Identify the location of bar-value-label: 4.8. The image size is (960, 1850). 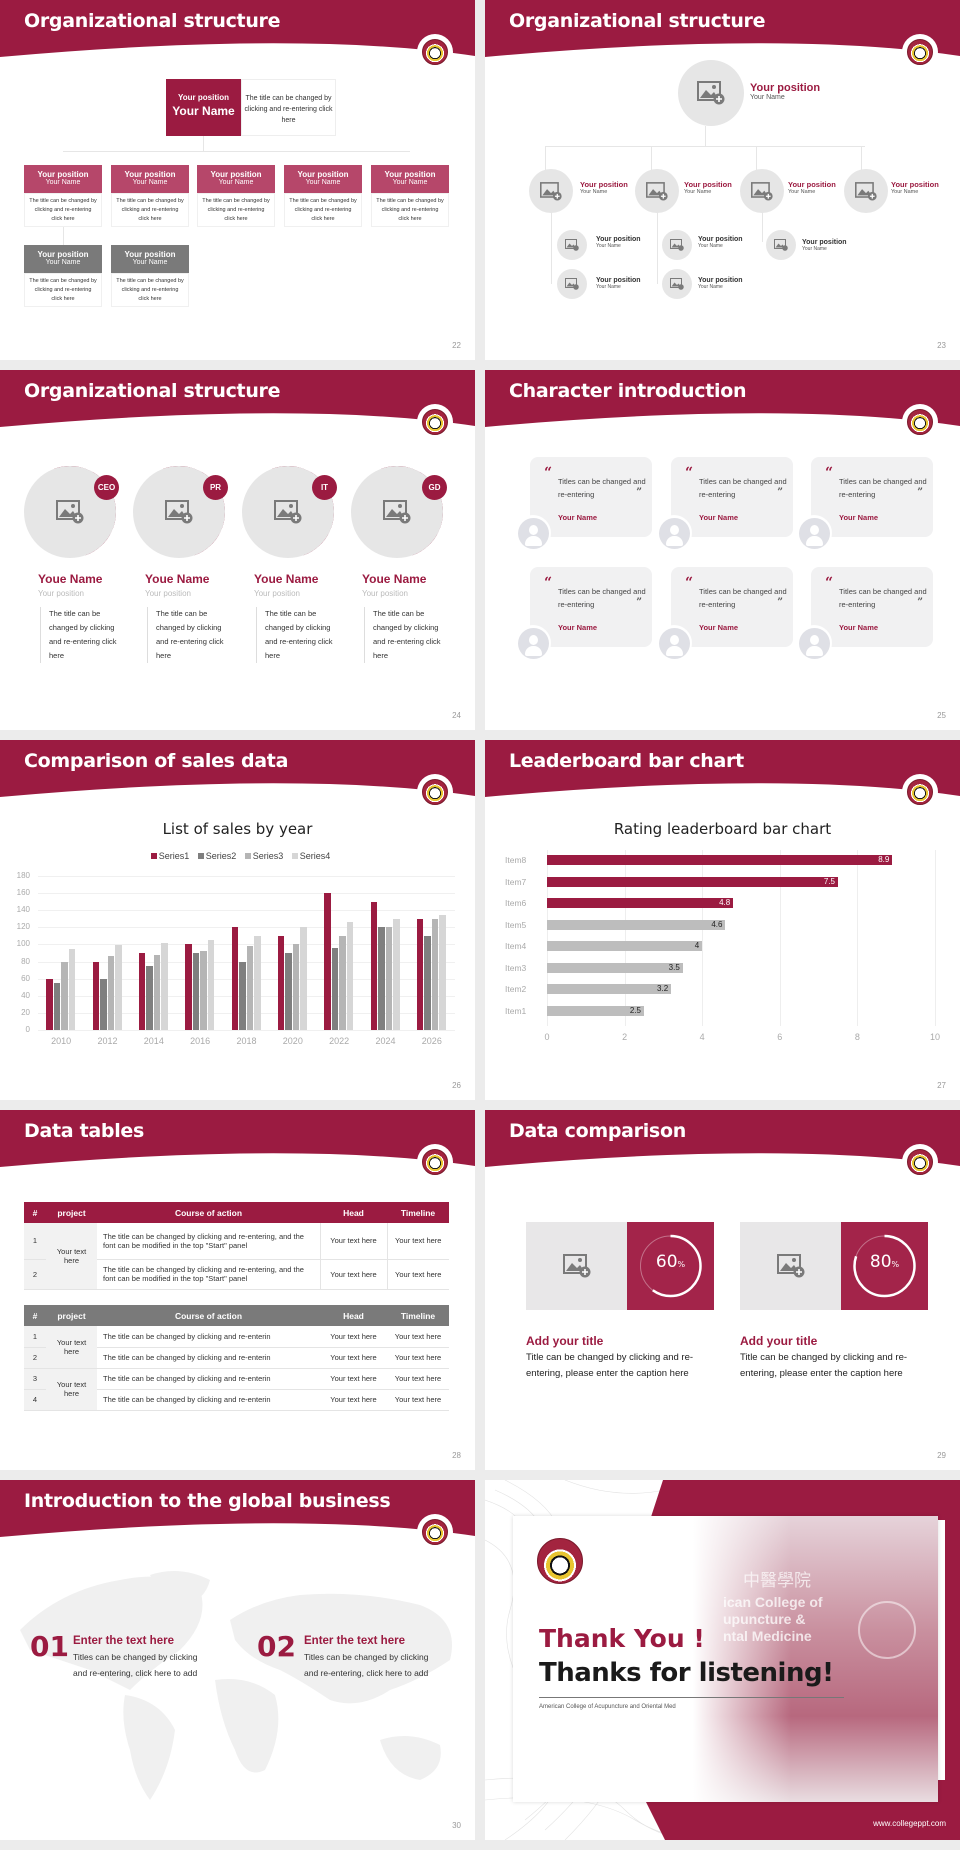
(725, 902).